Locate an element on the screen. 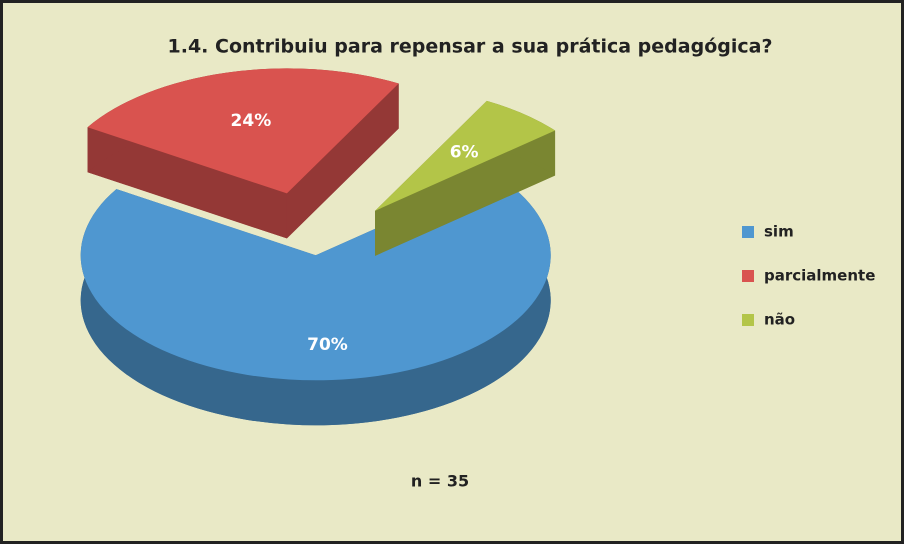  value-label: 6% is located at coordinates (464, 153).